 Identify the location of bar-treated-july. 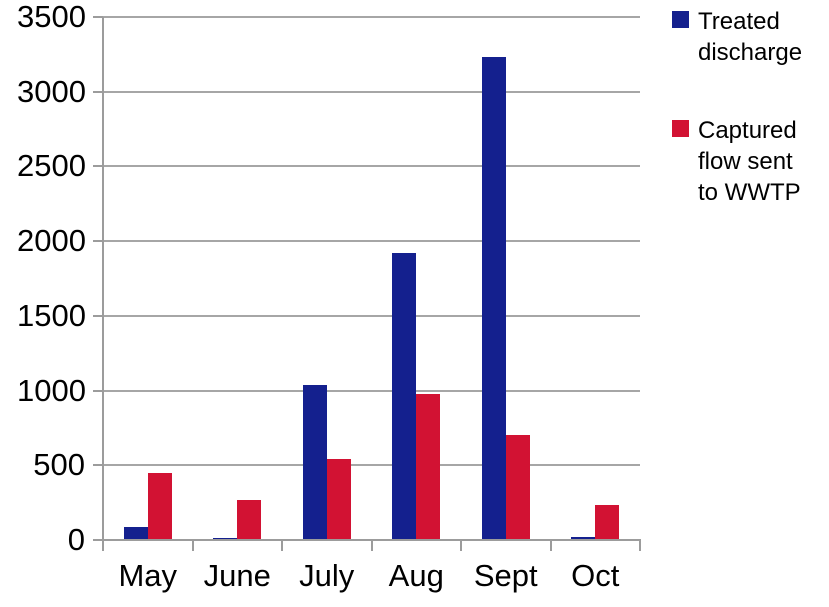
(314, 462).